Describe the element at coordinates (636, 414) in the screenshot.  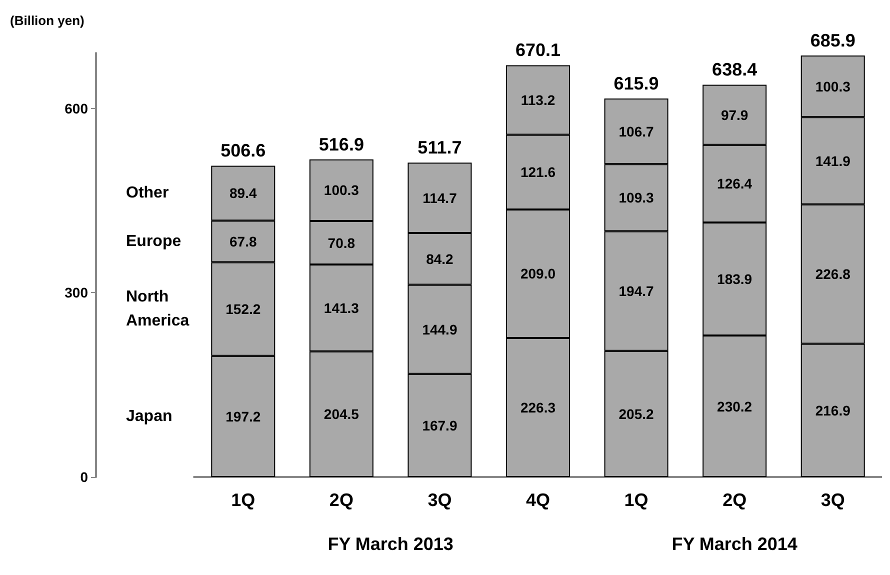
I see `data-label: 205.2` at that location.